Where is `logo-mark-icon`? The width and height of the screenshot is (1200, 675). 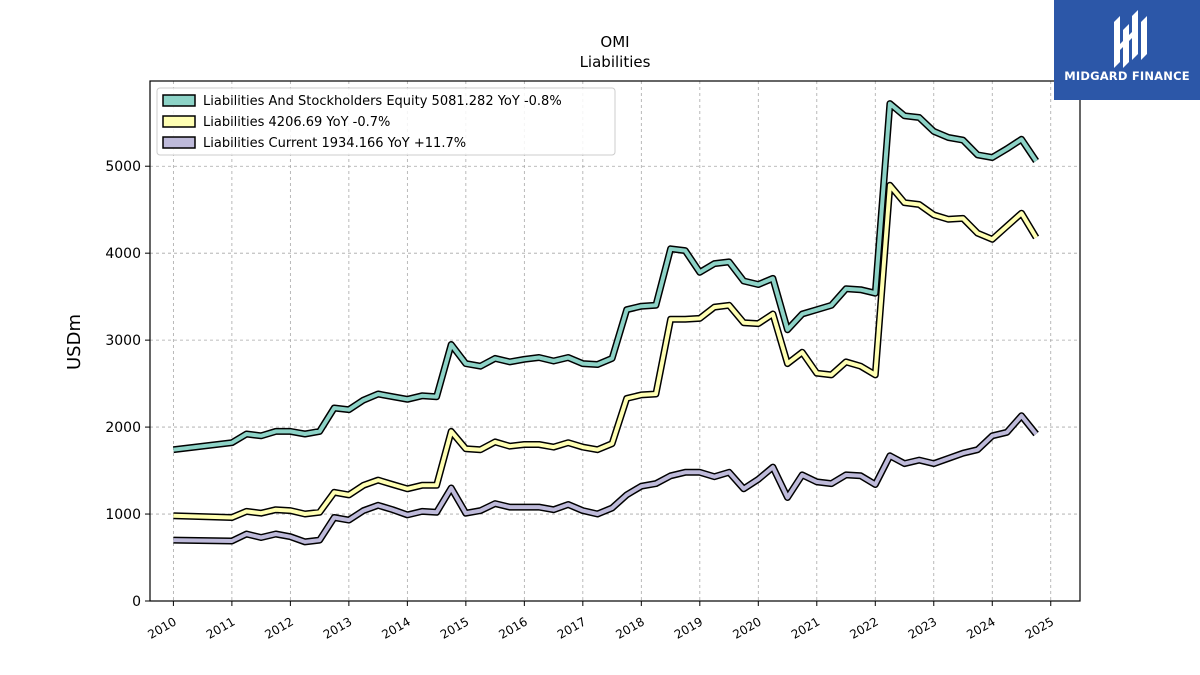 logo-mark-icon is located at coordinates (1130, 39).